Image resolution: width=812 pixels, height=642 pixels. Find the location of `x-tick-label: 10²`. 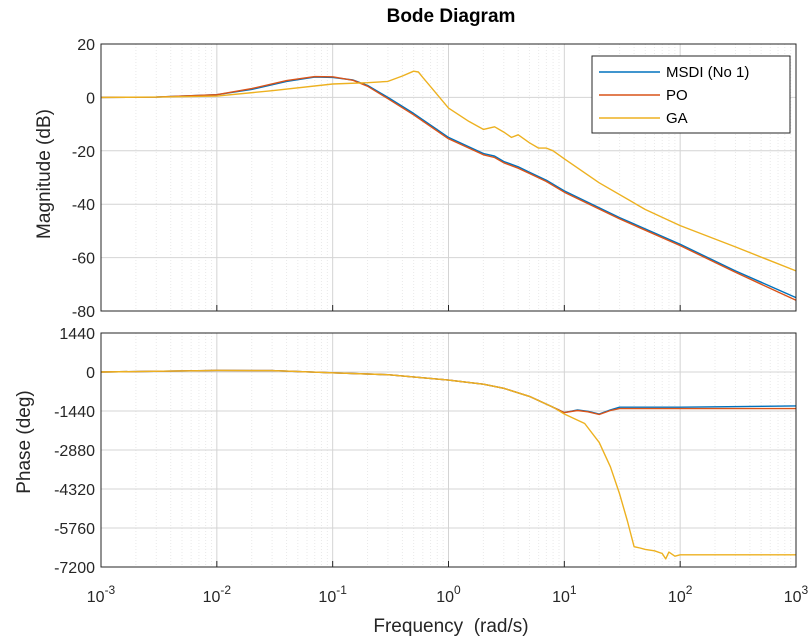

x-tick-label: 10² is located at coordinates (680, 594).